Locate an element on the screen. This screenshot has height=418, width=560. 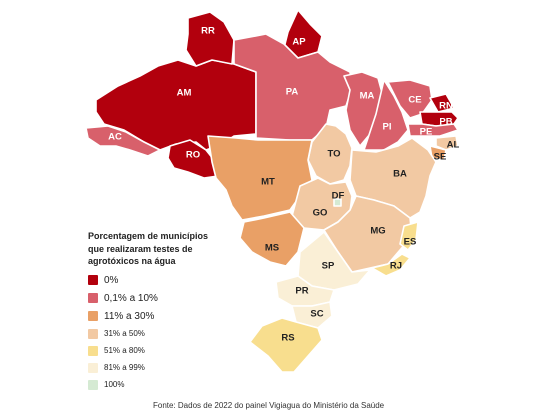
legend-label: 51% a 80% is located at coordinates (124, 350).